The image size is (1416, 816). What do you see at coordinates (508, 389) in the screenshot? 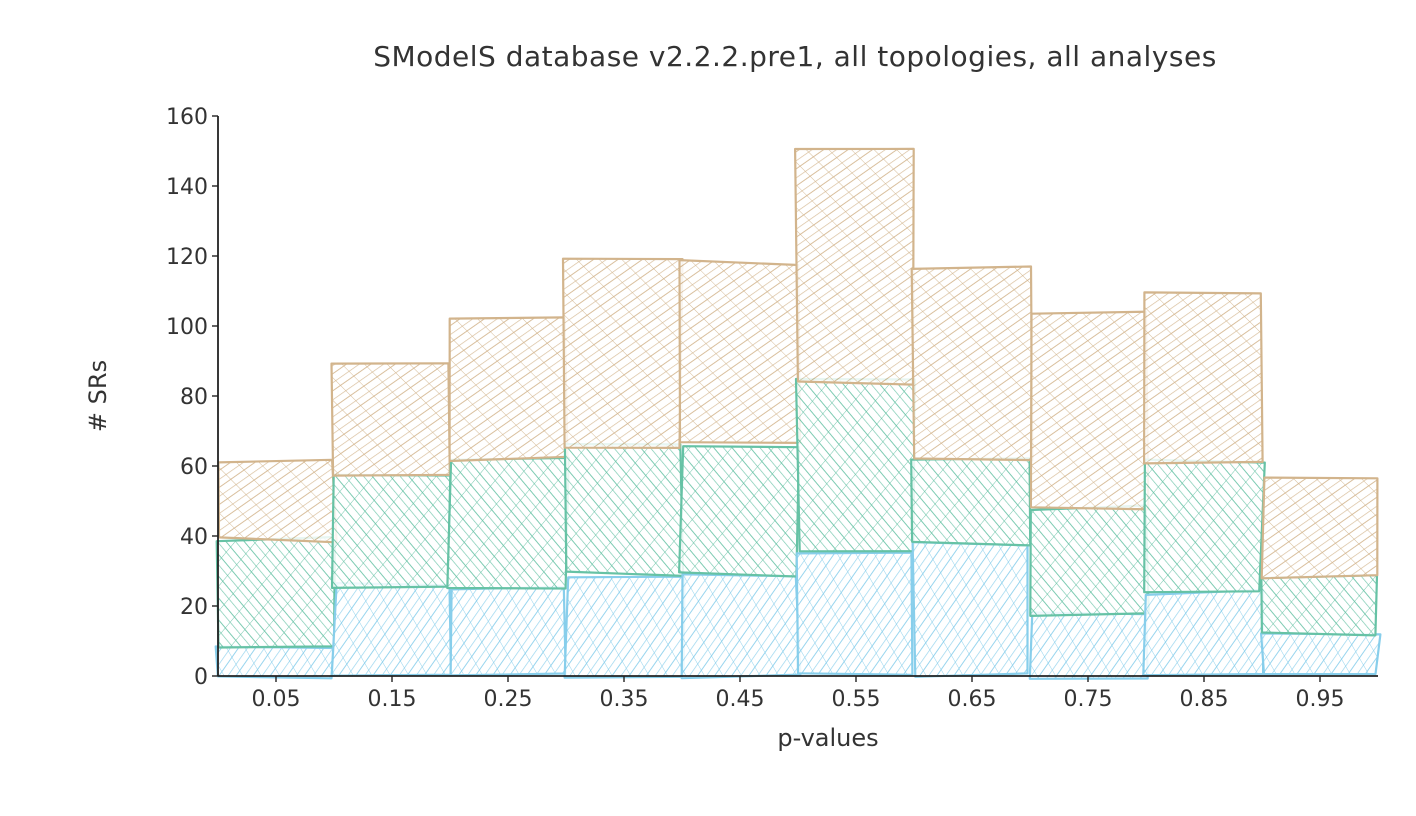
I see `bar-crosshatch-0.25-series-2` at bounding box center [508, 389].